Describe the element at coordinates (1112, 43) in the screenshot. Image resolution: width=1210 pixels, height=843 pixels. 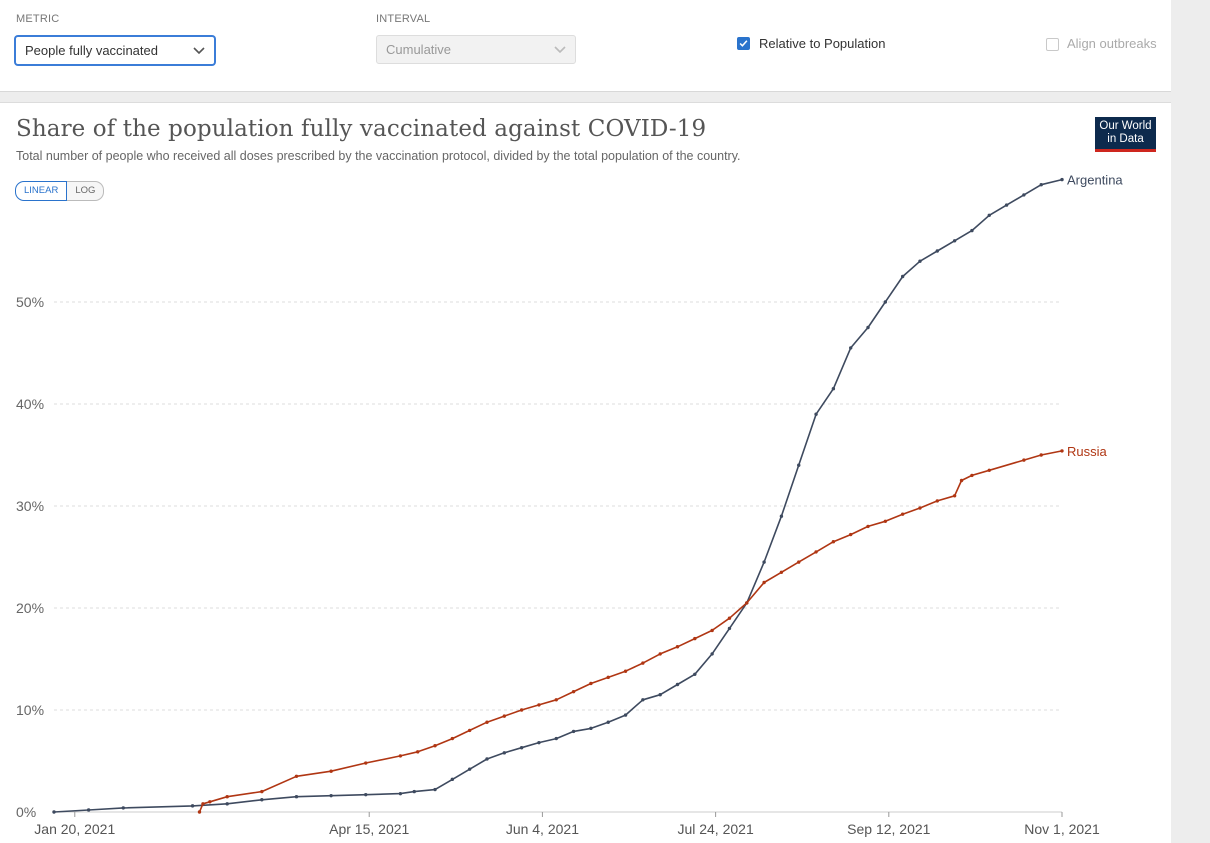
I see `align-outbreaks-label: Align outbreaks` at that location.